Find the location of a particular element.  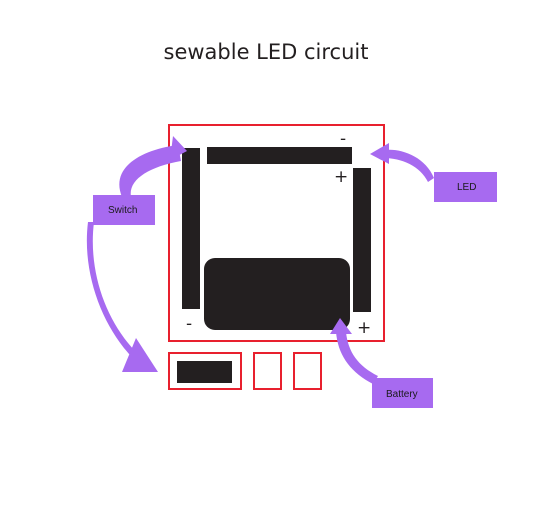

led-arrow-head is located at coordinates (379, 153).